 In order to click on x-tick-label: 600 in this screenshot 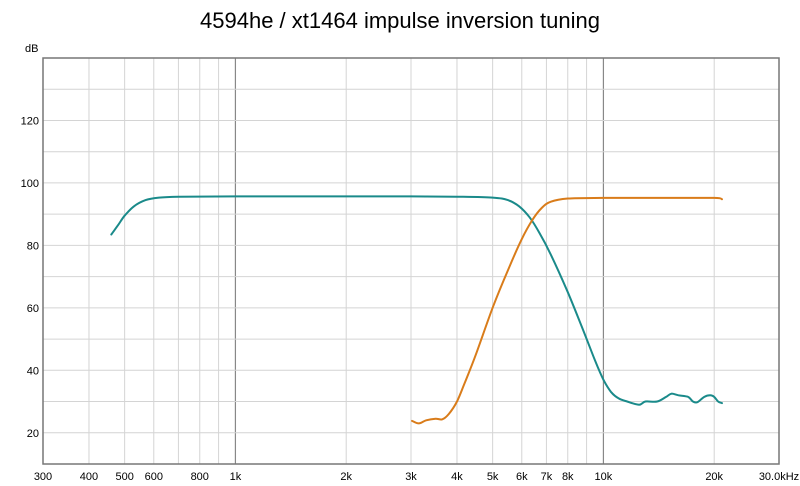, I will do `click(154, 477)`.